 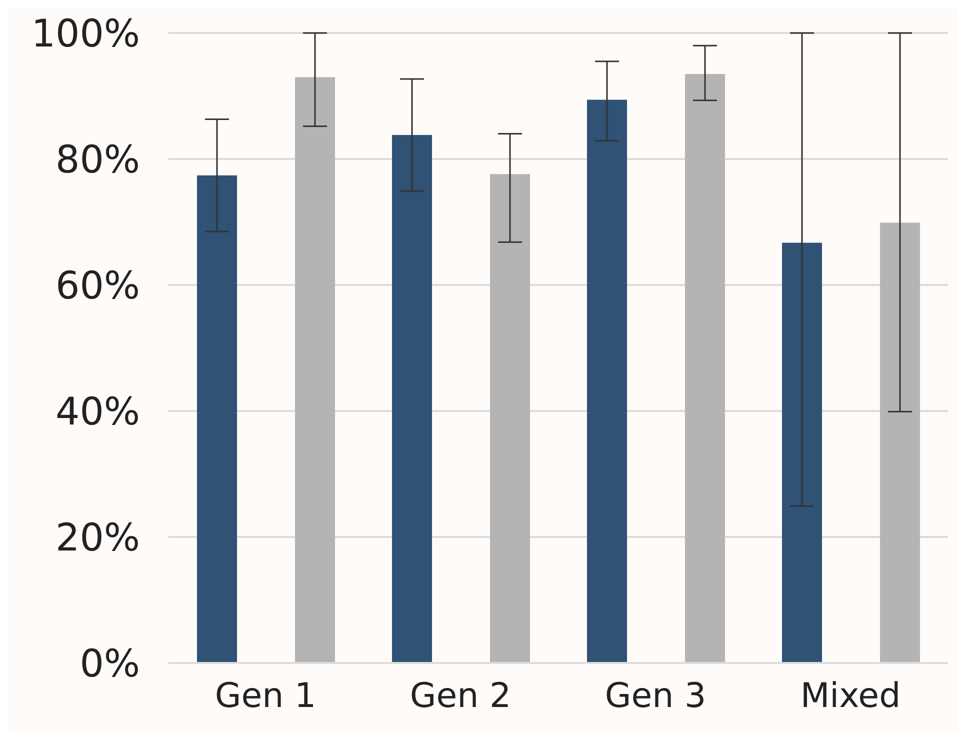 What do you see at coordinates (265, 696) in the screenshot?
I see `x-tick-label: Gen 1` at bounding box center [265, 696].